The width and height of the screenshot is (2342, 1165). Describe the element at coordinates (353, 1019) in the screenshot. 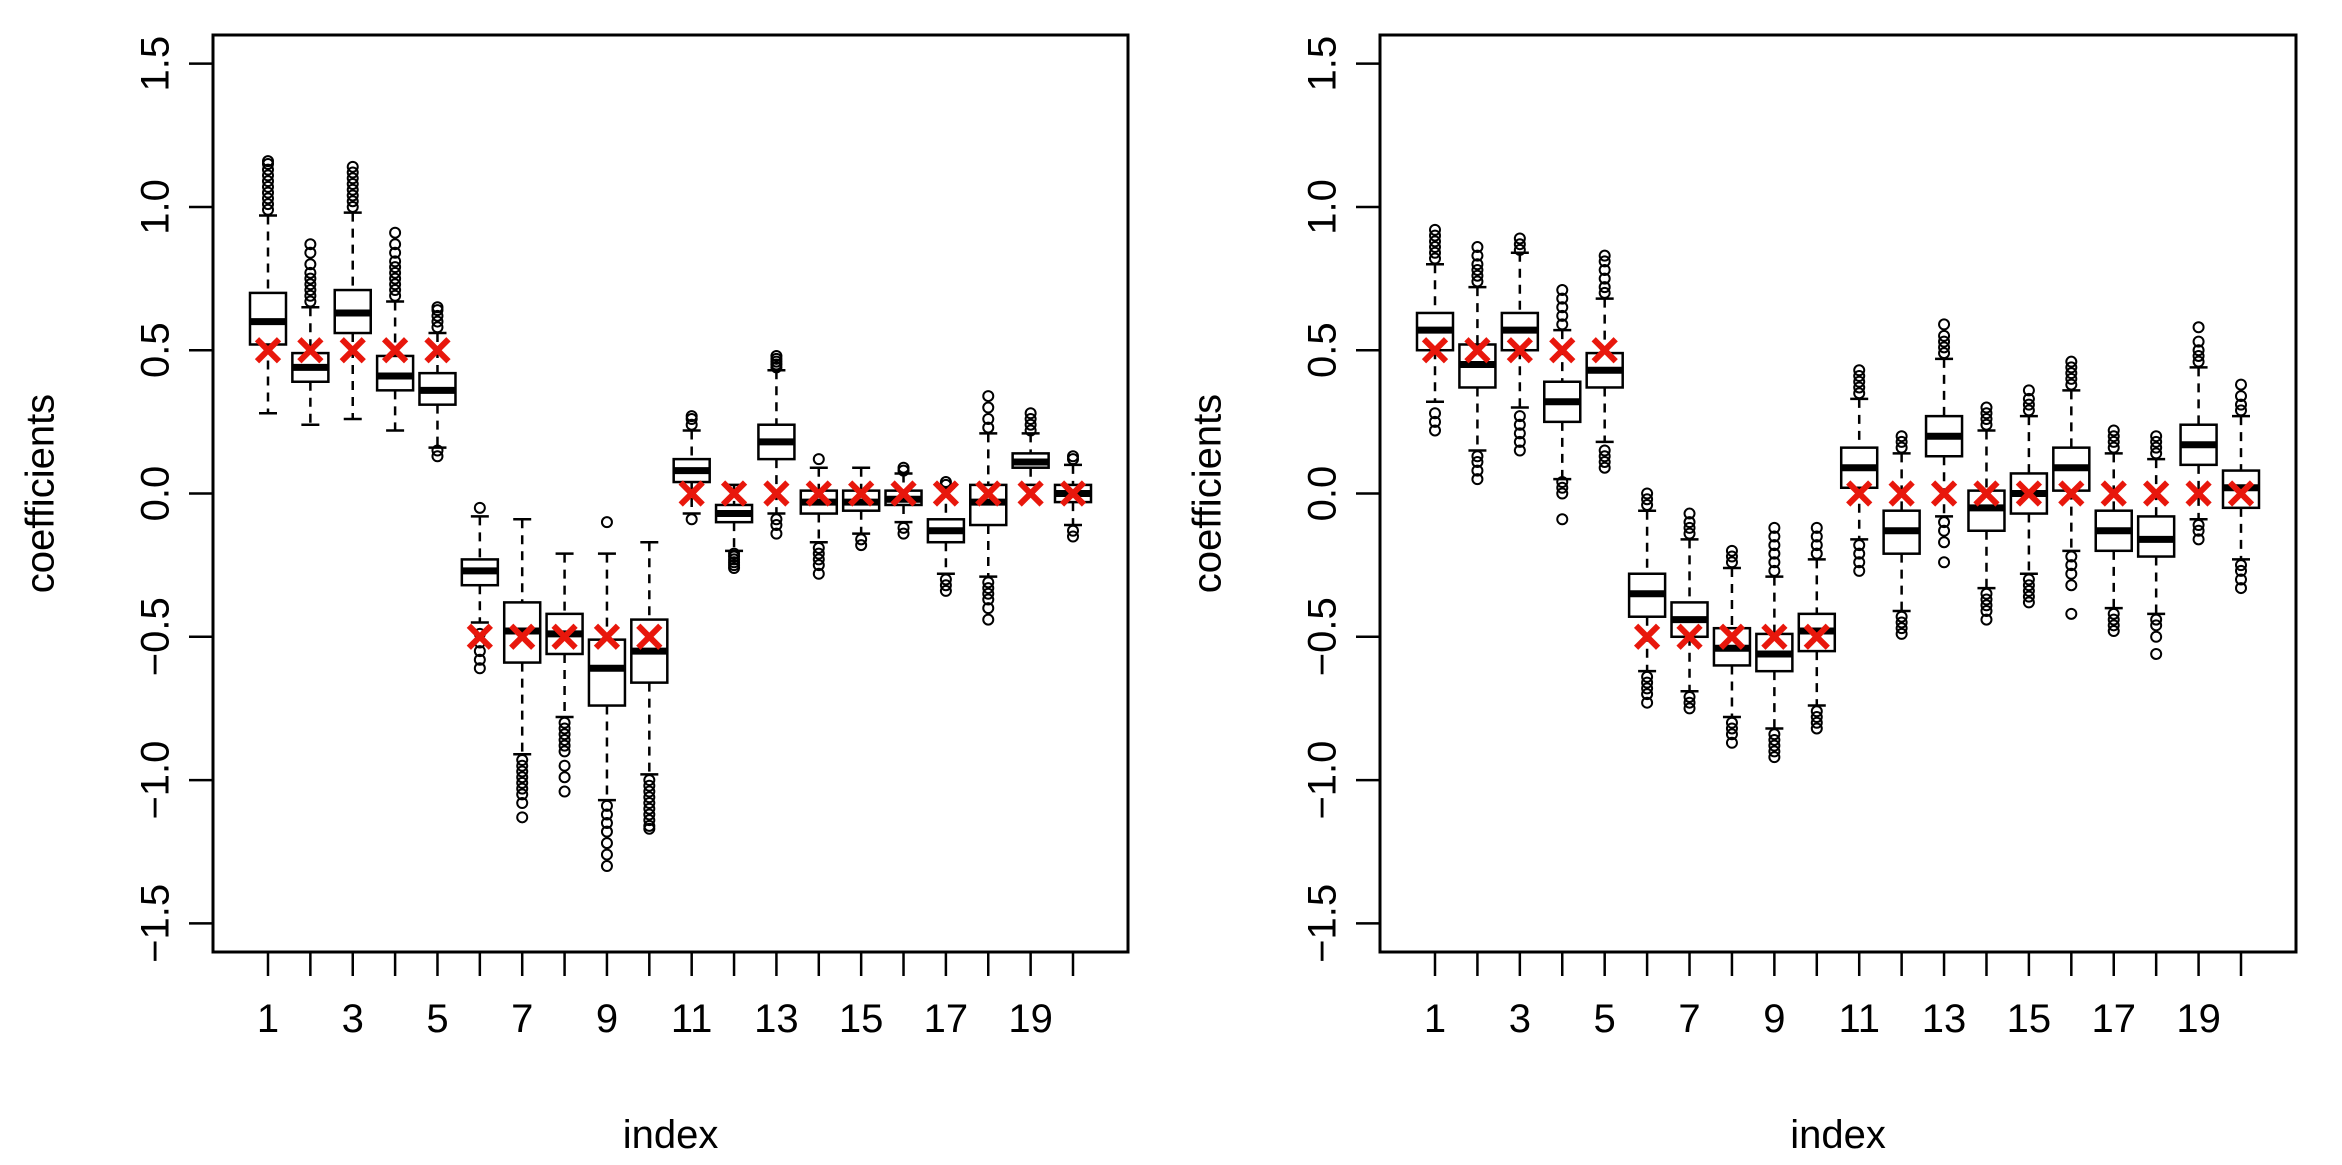

I see `left-x-tick-label: 3` at that location.